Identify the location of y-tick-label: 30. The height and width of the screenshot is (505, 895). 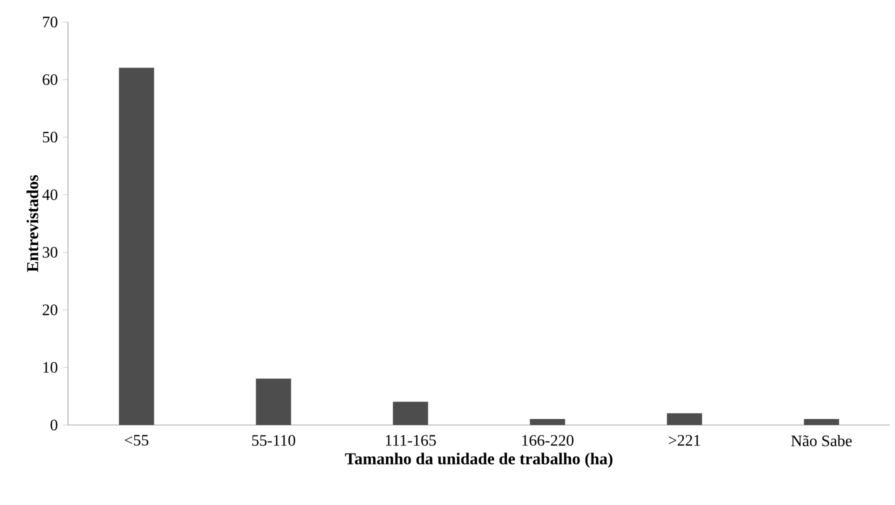
(50, 252).